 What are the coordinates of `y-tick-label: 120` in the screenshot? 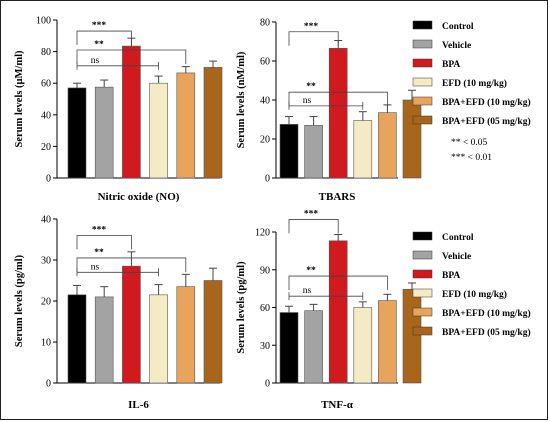 It's located at (262, 233).